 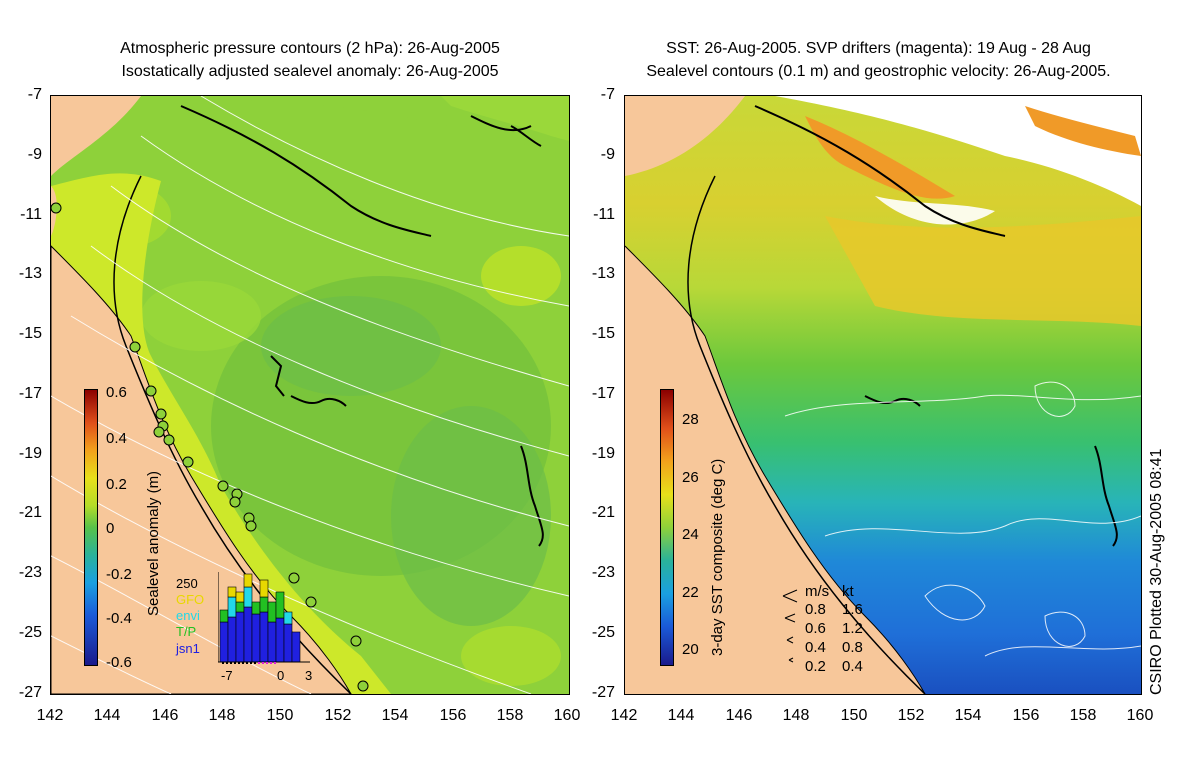 What do you see at coordinates (110, 528) in the screenshot?
I see `left-cb-tick: 0` at bounding box center [110, 528].